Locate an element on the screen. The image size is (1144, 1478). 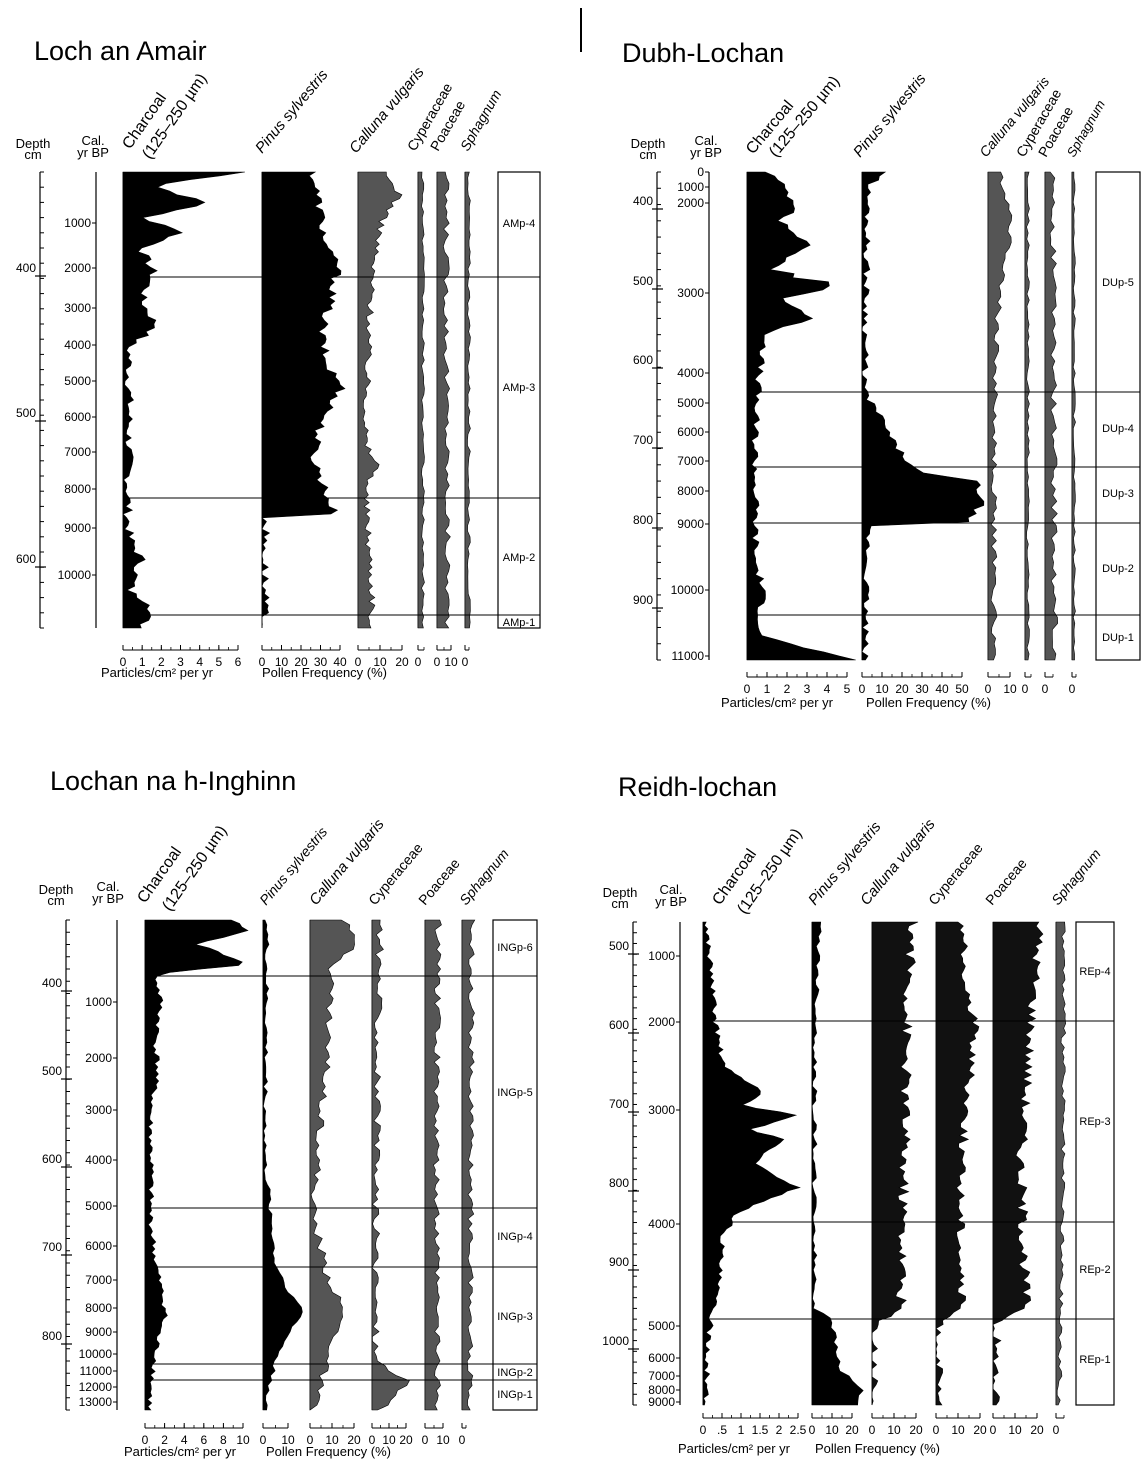
age-tick-label: 5000 is located at coordinates (77, 381).